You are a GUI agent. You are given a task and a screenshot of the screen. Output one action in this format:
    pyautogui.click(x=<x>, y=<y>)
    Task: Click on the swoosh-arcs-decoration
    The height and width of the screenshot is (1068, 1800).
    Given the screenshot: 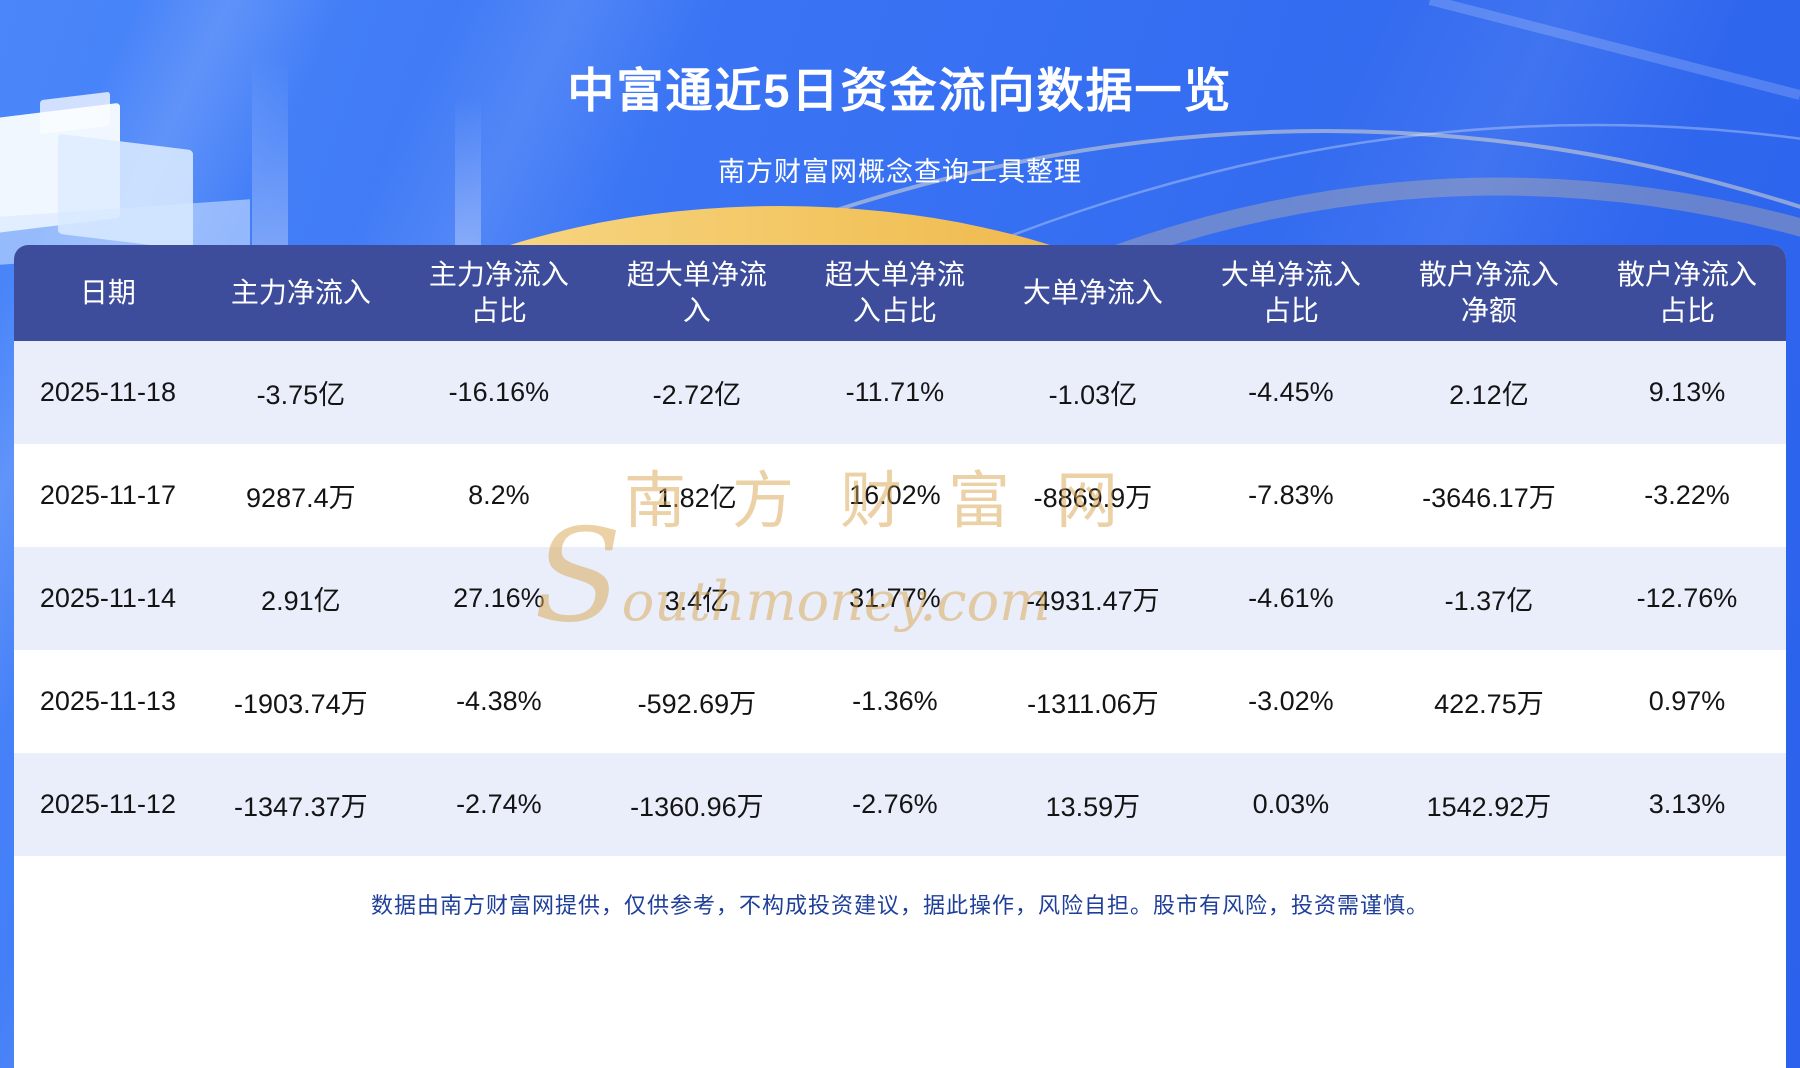 What is the action you would take?
    pyautogui.click(x=1249, y=130)
    